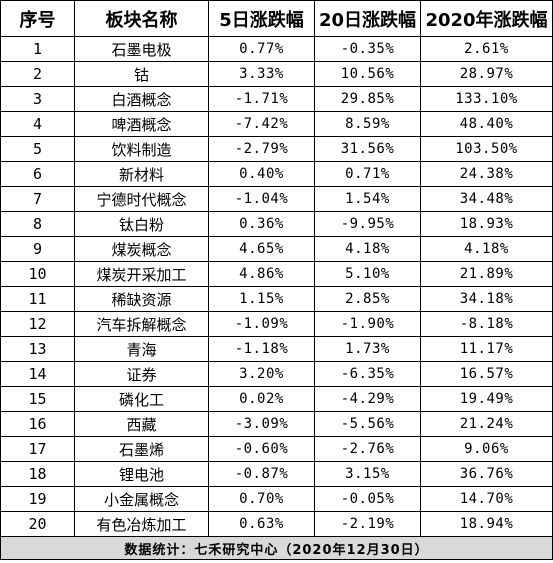  What do you see at coordinates (367, 374) in the screenshot?
I see `cell-change-20d: -6.35%` at bounding box center [367, 374].